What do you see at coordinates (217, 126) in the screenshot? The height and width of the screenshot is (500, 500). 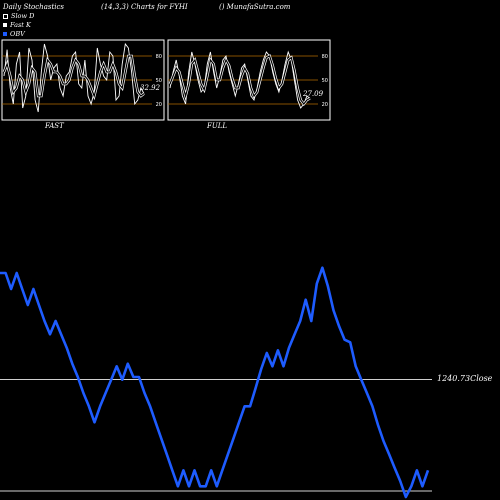 I see `panel-label-full: FULL` at bounding box center [217, 126].